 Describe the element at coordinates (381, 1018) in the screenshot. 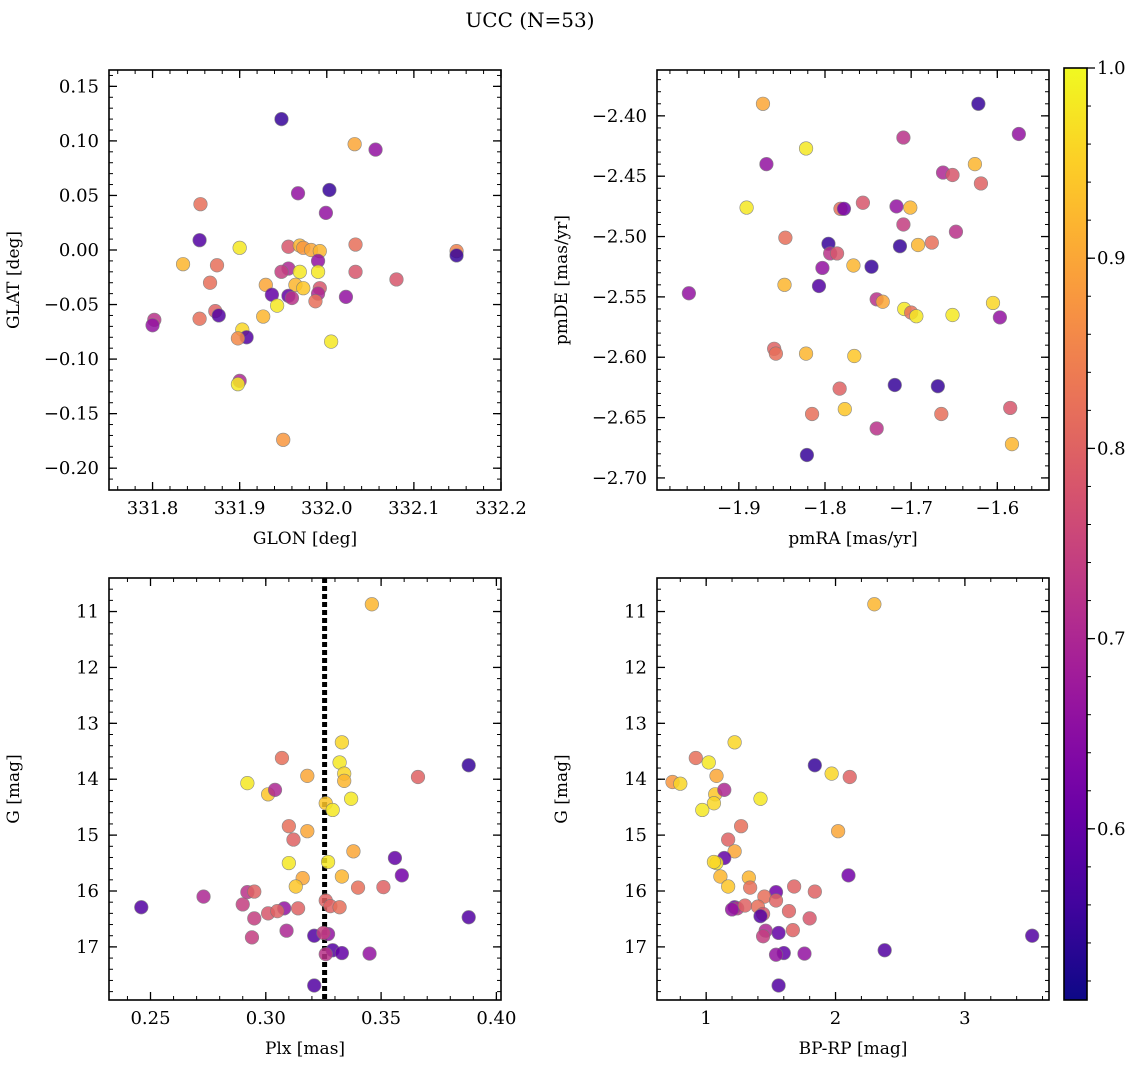

I see `x-tick-label: 0.35` at that location.